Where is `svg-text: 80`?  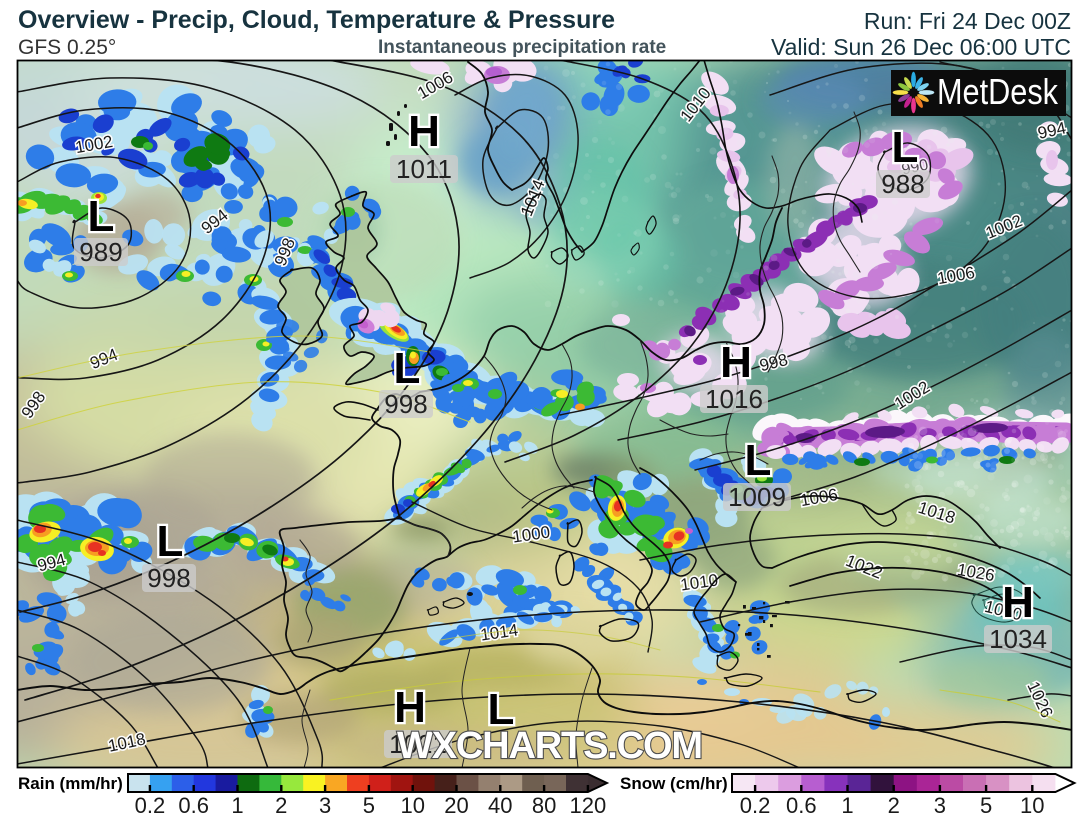
svg-text: 80 is located at coordinates (544, 805).